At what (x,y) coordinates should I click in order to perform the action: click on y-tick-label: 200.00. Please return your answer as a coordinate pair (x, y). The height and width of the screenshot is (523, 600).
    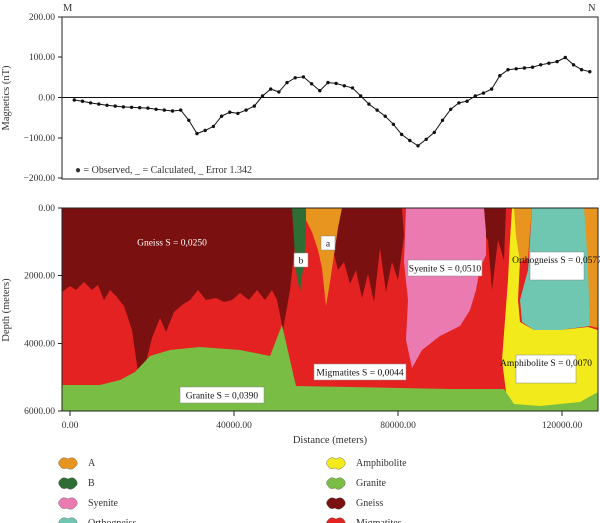
    Looking at the image, I should click on (42, 18).